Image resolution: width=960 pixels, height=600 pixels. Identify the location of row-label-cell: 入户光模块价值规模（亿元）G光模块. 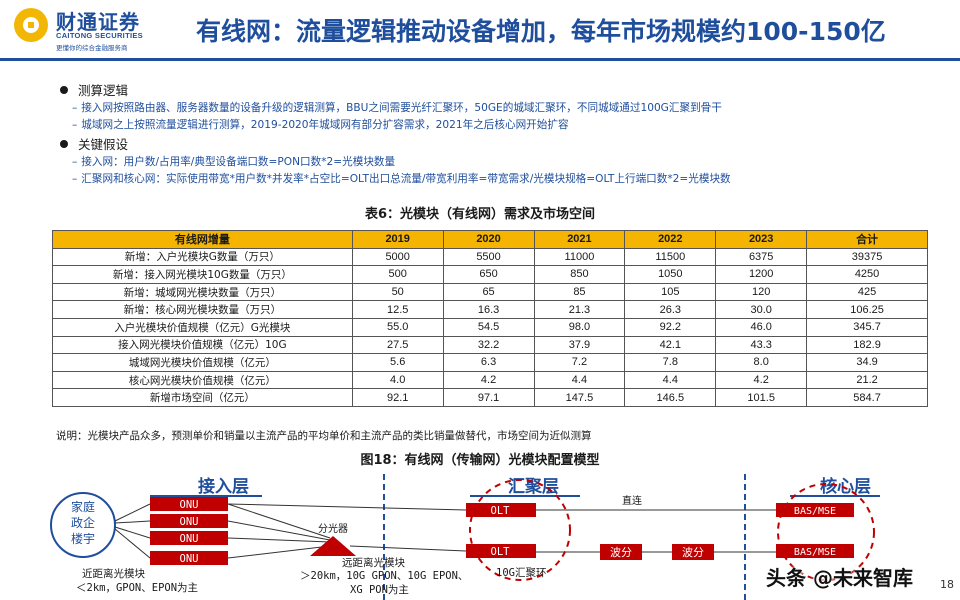
(202, 327).